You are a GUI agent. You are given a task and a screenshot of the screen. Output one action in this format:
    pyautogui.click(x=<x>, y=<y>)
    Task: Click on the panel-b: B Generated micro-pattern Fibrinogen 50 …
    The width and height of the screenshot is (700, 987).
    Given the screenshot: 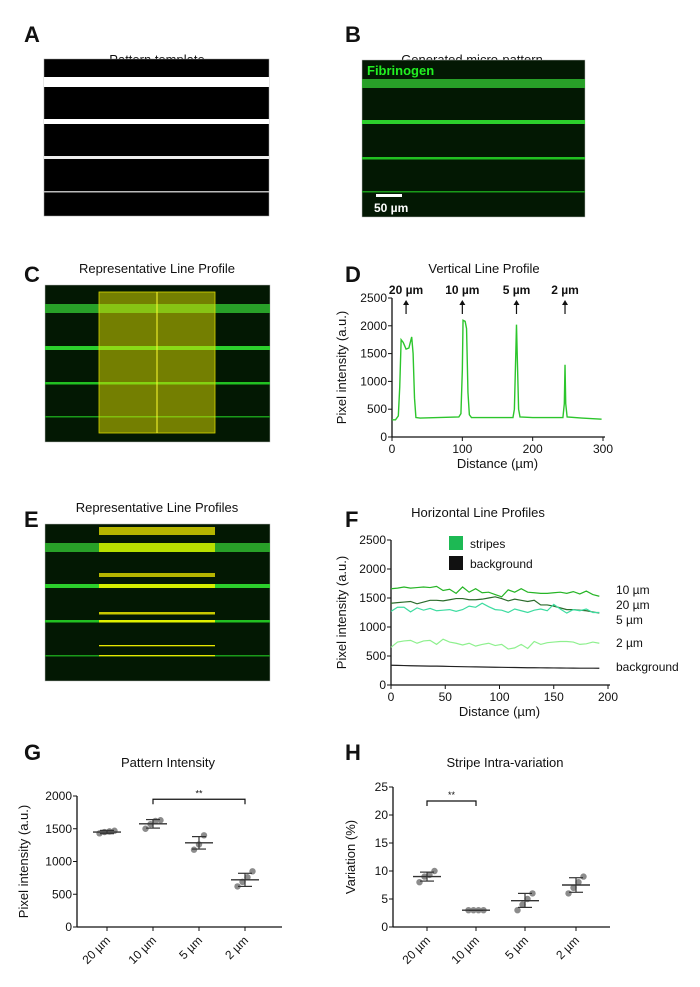 What is the action you would take?
    pyautogui.click(x=465, y=120)
    